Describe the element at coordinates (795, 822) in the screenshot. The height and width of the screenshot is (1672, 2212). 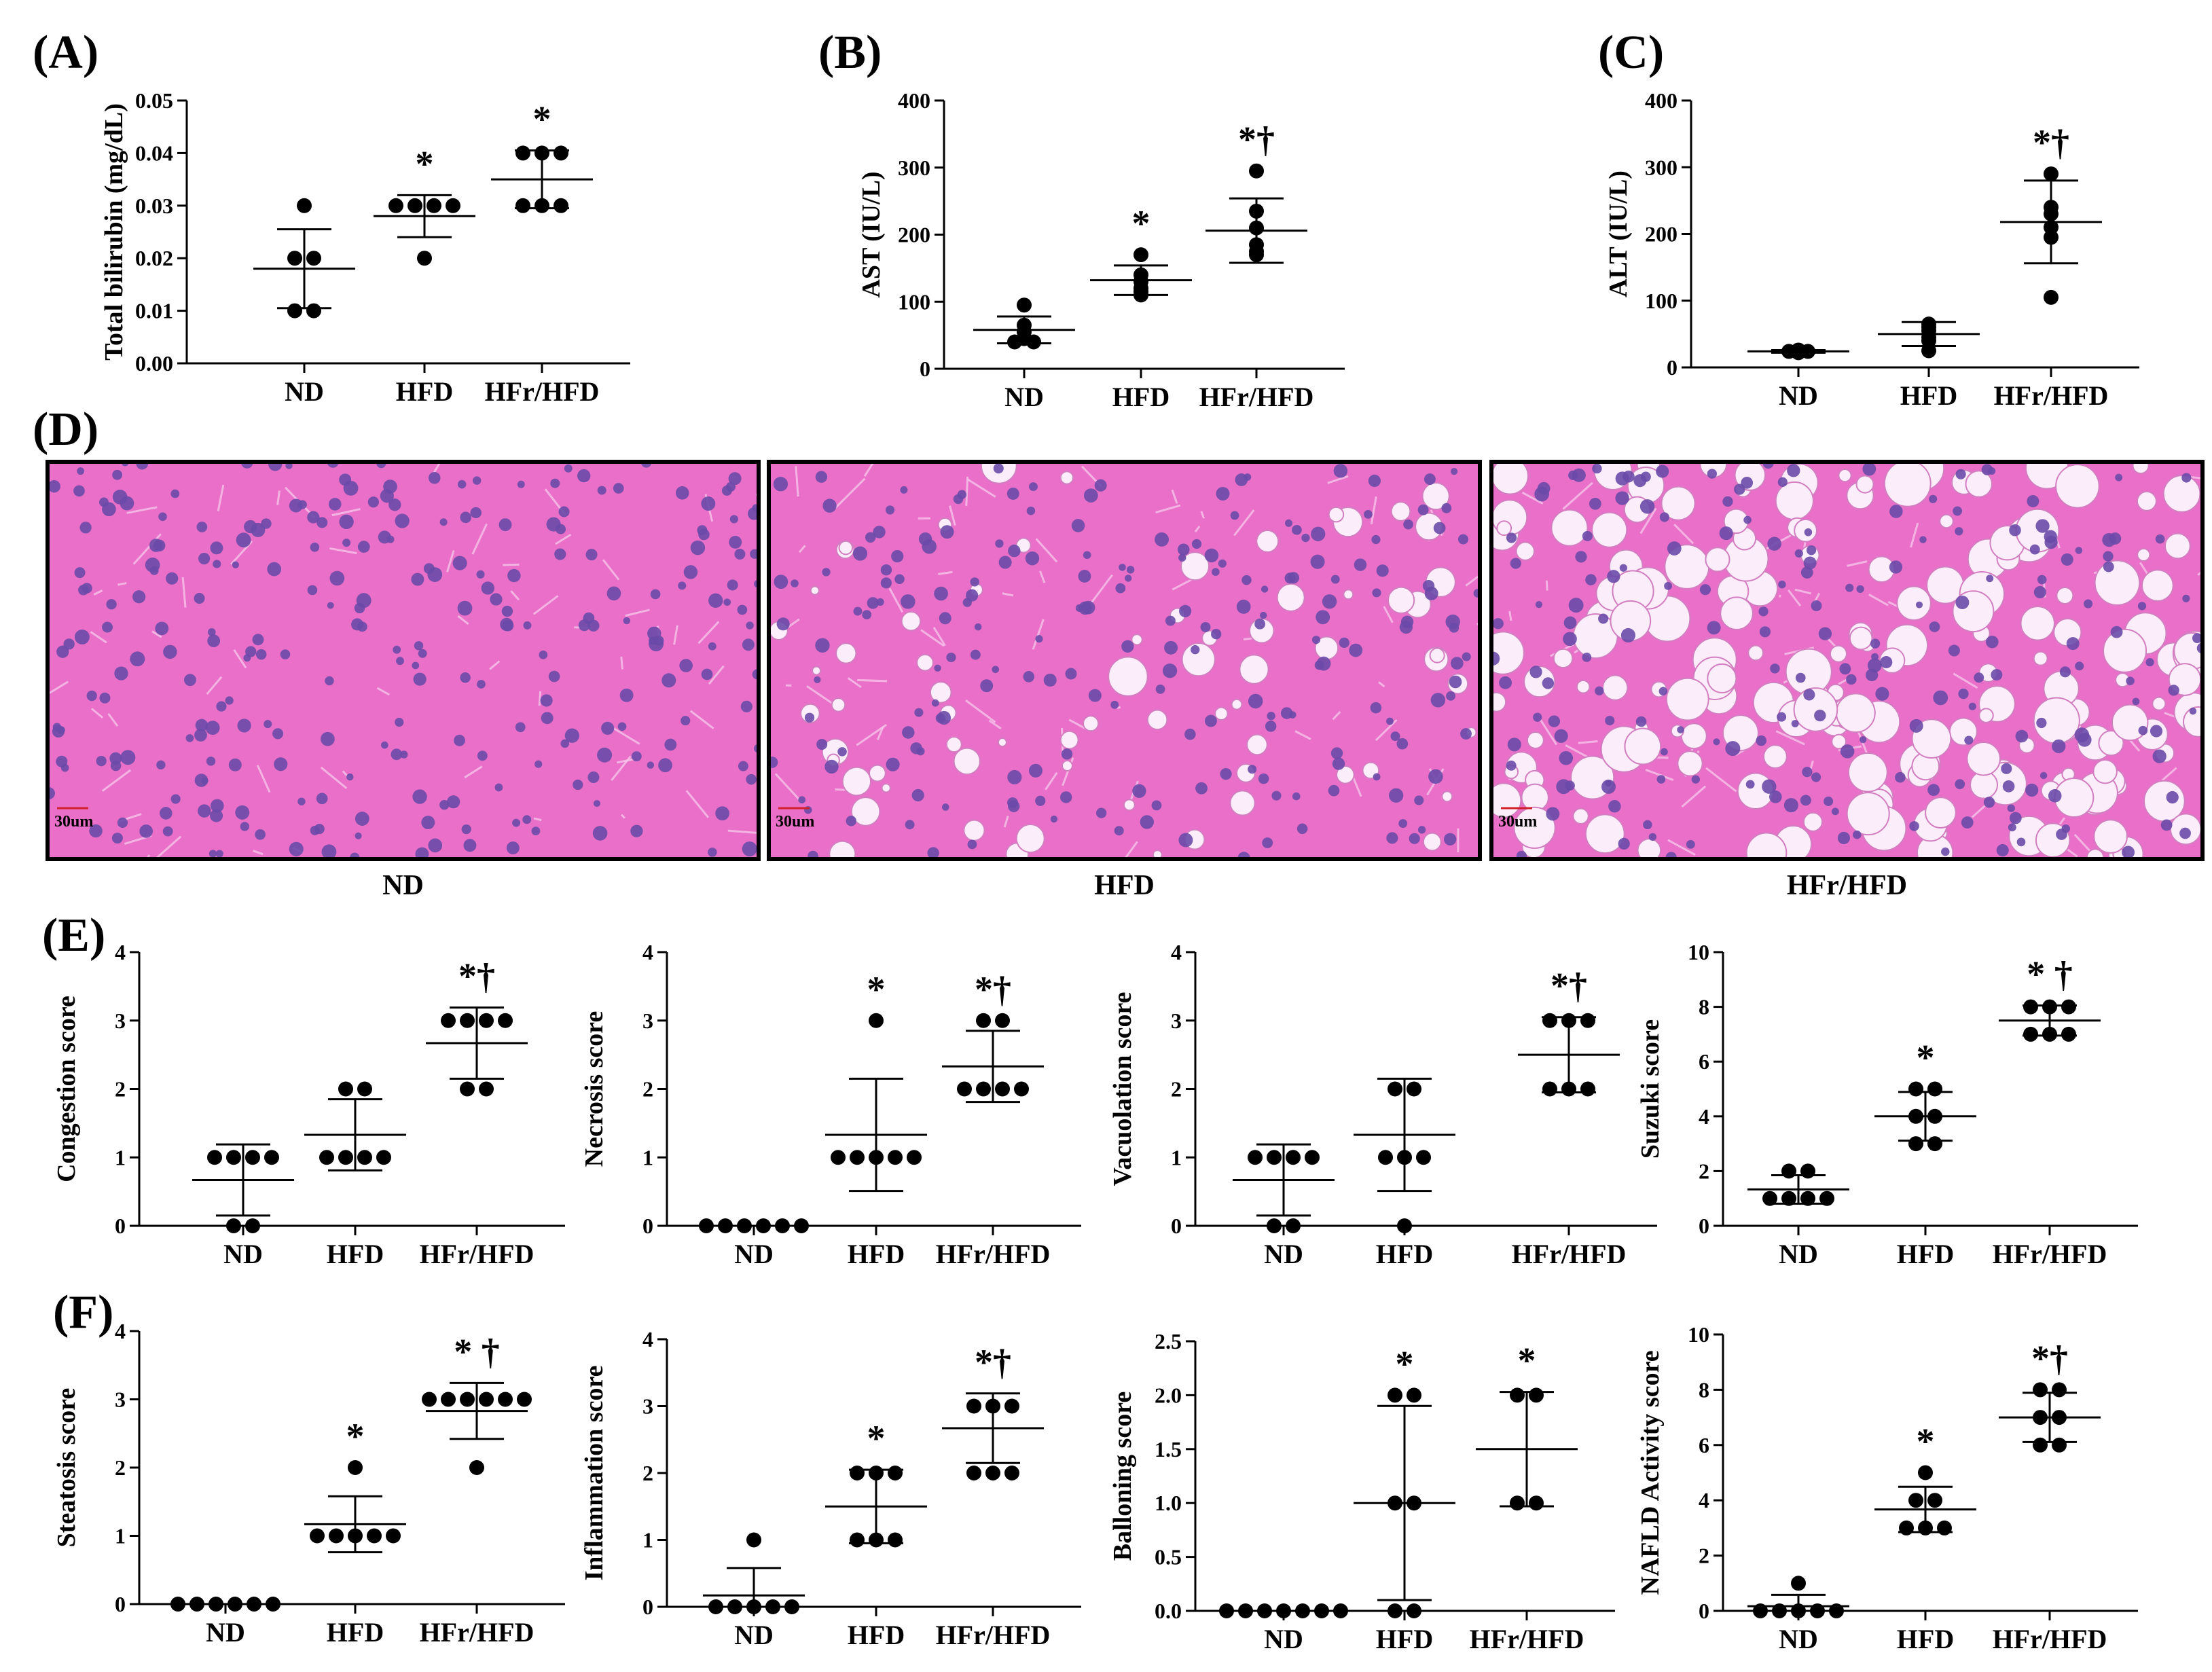
I see `scale-bar-label: 30um` at that location.